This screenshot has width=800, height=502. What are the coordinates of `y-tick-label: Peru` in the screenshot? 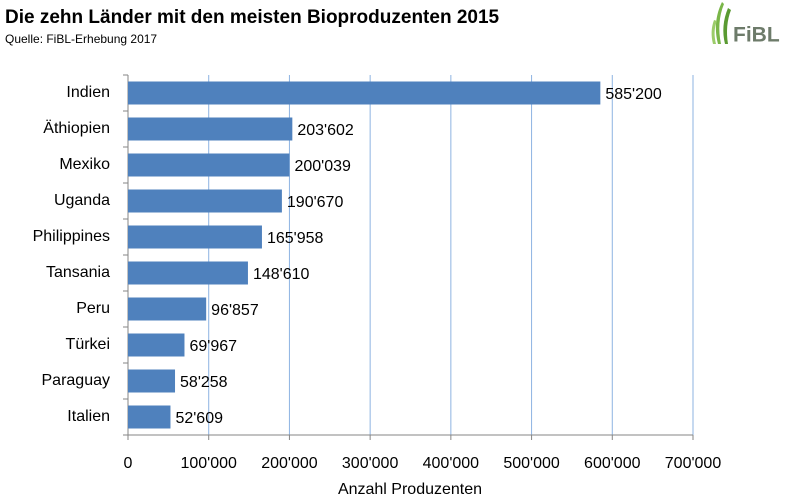 It's located at (93, 308).